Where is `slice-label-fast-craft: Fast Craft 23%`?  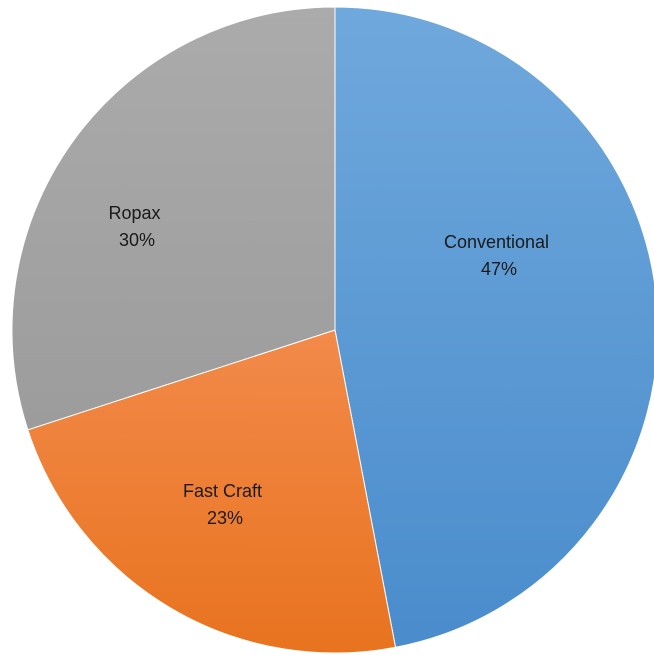
slice-label-fast-craft: Fast Craft 23% is located at coordinates (225, 504).